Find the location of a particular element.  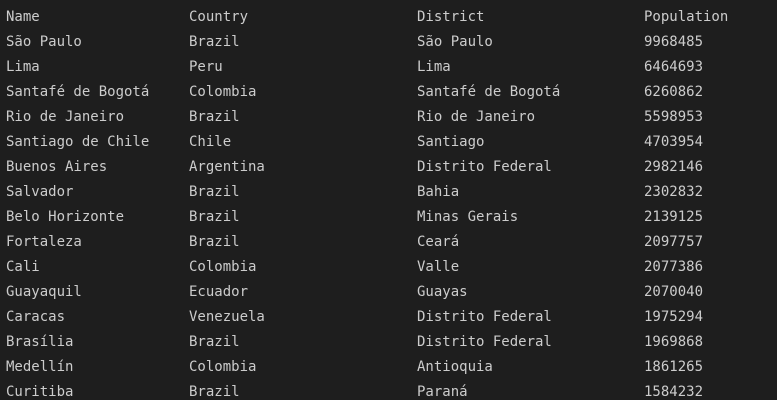

cell-population: 4703954 is located at coordinates (674, 142).